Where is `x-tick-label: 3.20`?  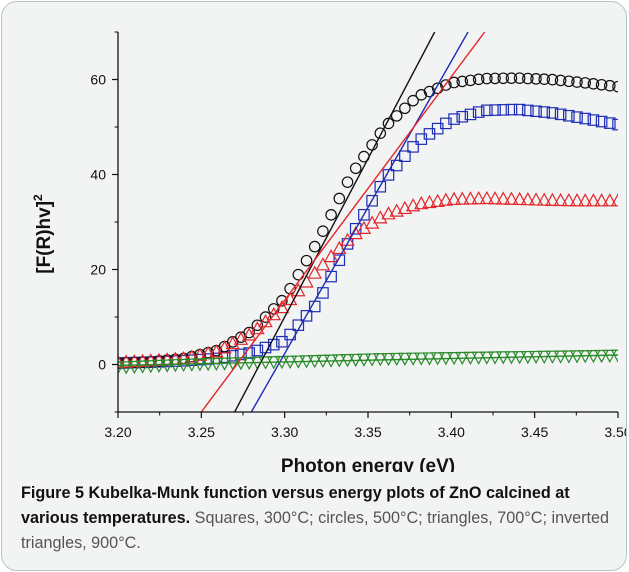
x-tick-label: 3.20 is located at coordinates (117, 432).